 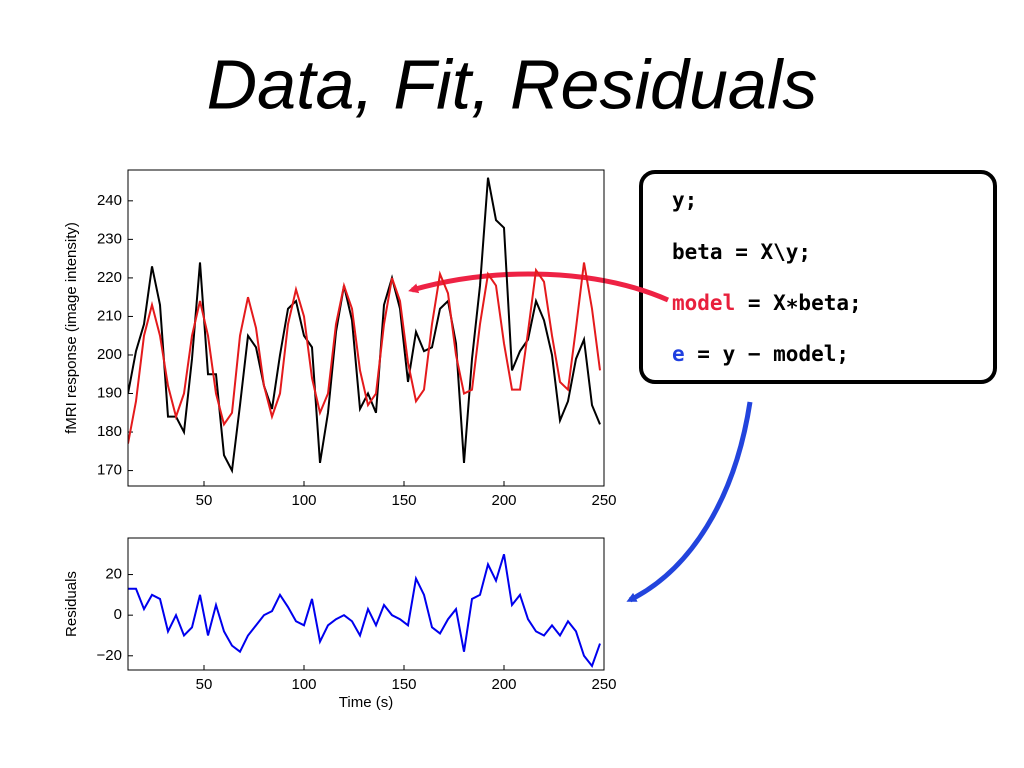 What do you see at coordinates (741, 252) in the screenshot?
I see `code-line: beta = X\y;` at bounding box center [741, 252].